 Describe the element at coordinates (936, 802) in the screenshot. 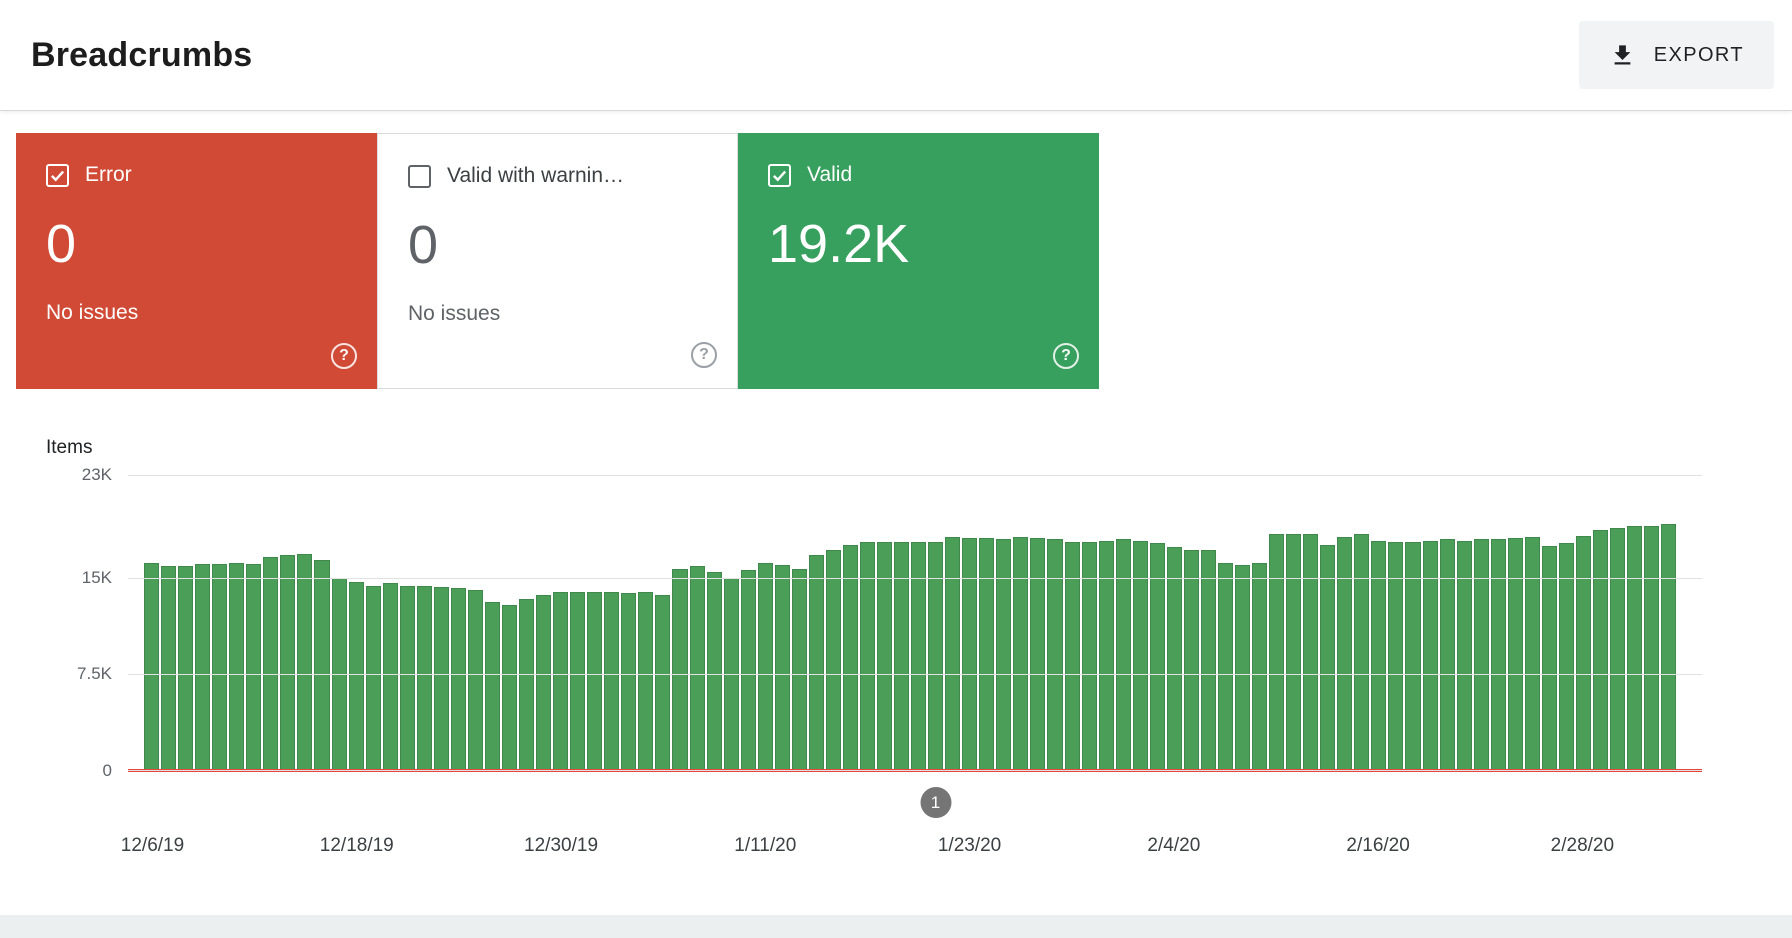

I see `timeline-marker: 1` at that location.